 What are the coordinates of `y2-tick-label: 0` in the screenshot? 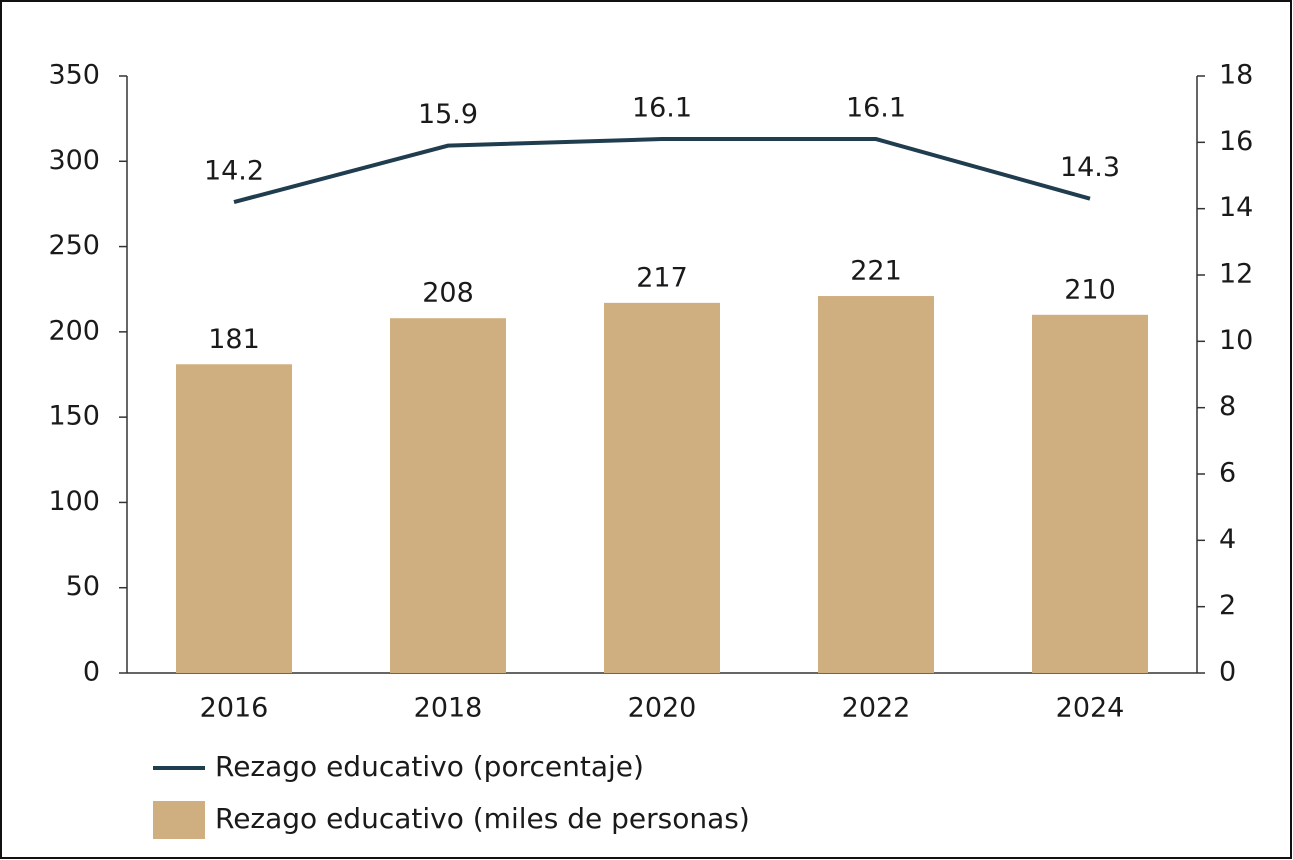 It's located at (1227, 672).